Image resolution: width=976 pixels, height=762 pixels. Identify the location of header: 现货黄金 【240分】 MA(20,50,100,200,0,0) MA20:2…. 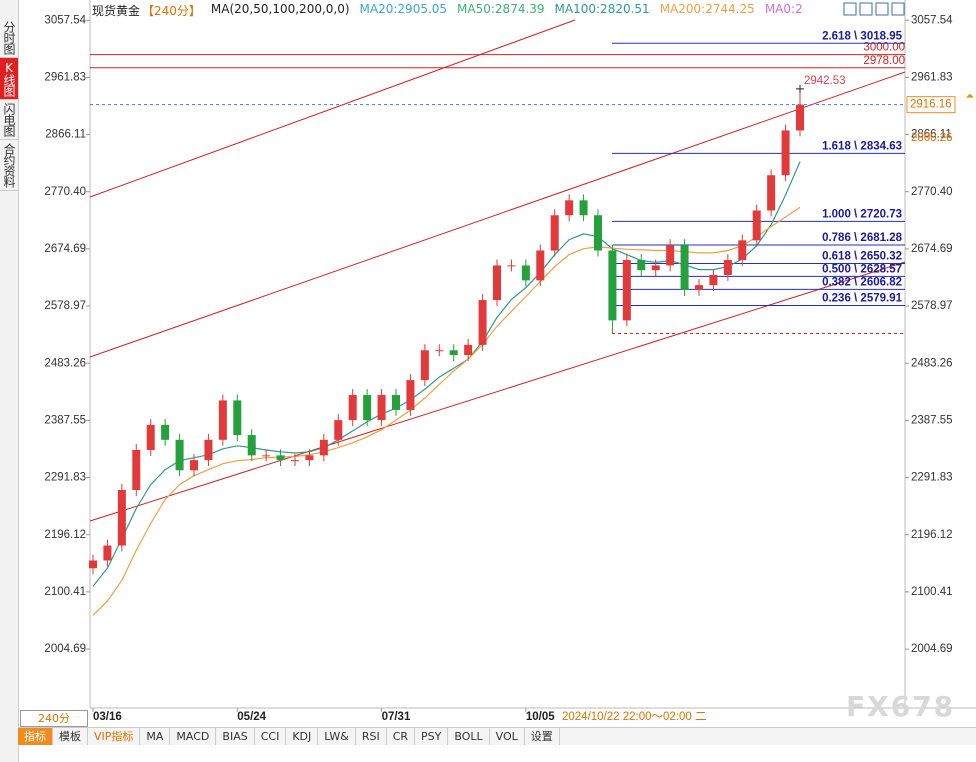
(447, 10).